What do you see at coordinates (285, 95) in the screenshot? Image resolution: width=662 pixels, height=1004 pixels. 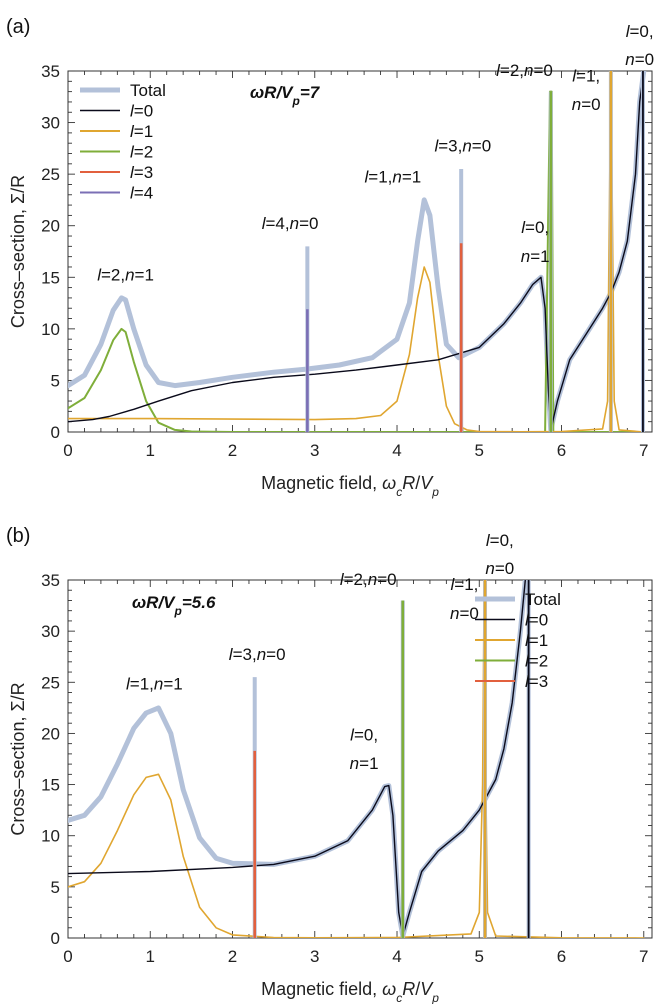 I see `parameter-label: ωR/Vp=7` at bounding box center [285, 95].